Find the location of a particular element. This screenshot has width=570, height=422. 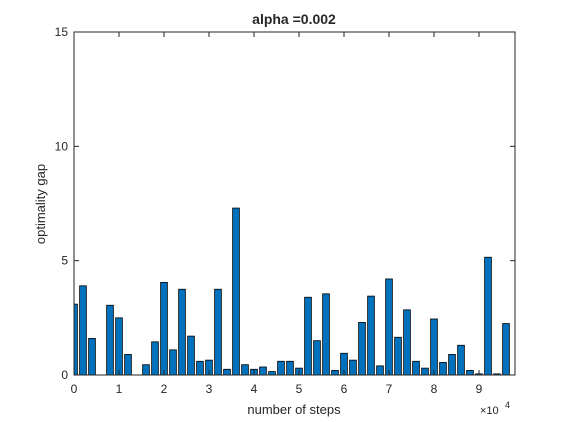

x-tick-label: 7 is located at coordinates (389, 389).